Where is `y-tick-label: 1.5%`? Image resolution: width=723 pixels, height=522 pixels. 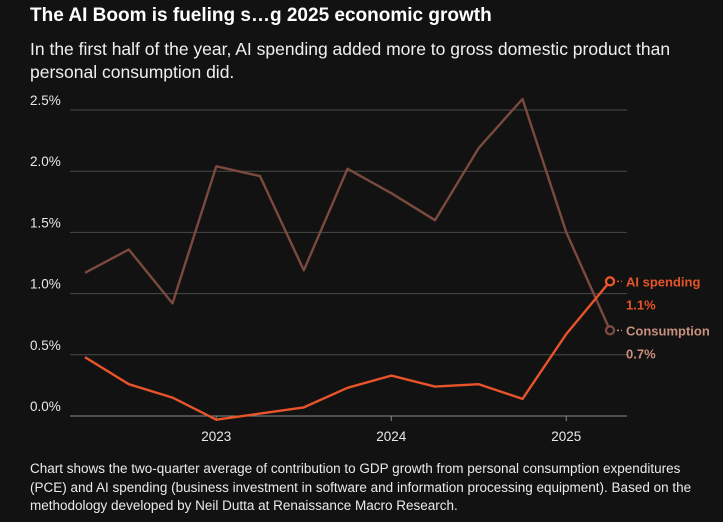 y-tick-label: 1.5% is located at coordinates (45, 222).